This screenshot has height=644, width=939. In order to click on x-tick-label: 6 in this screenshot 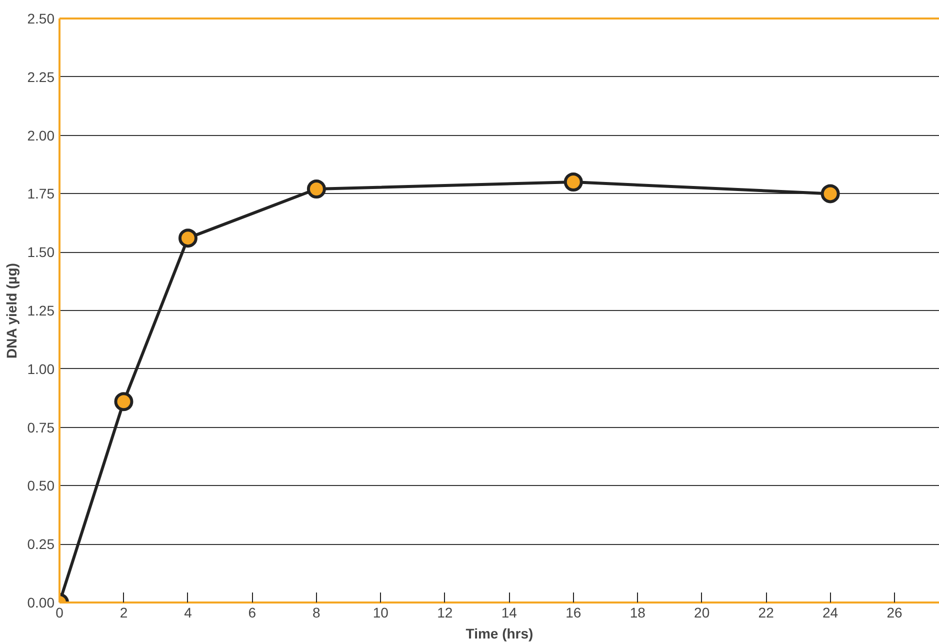, I will do `click(252, 612)`.